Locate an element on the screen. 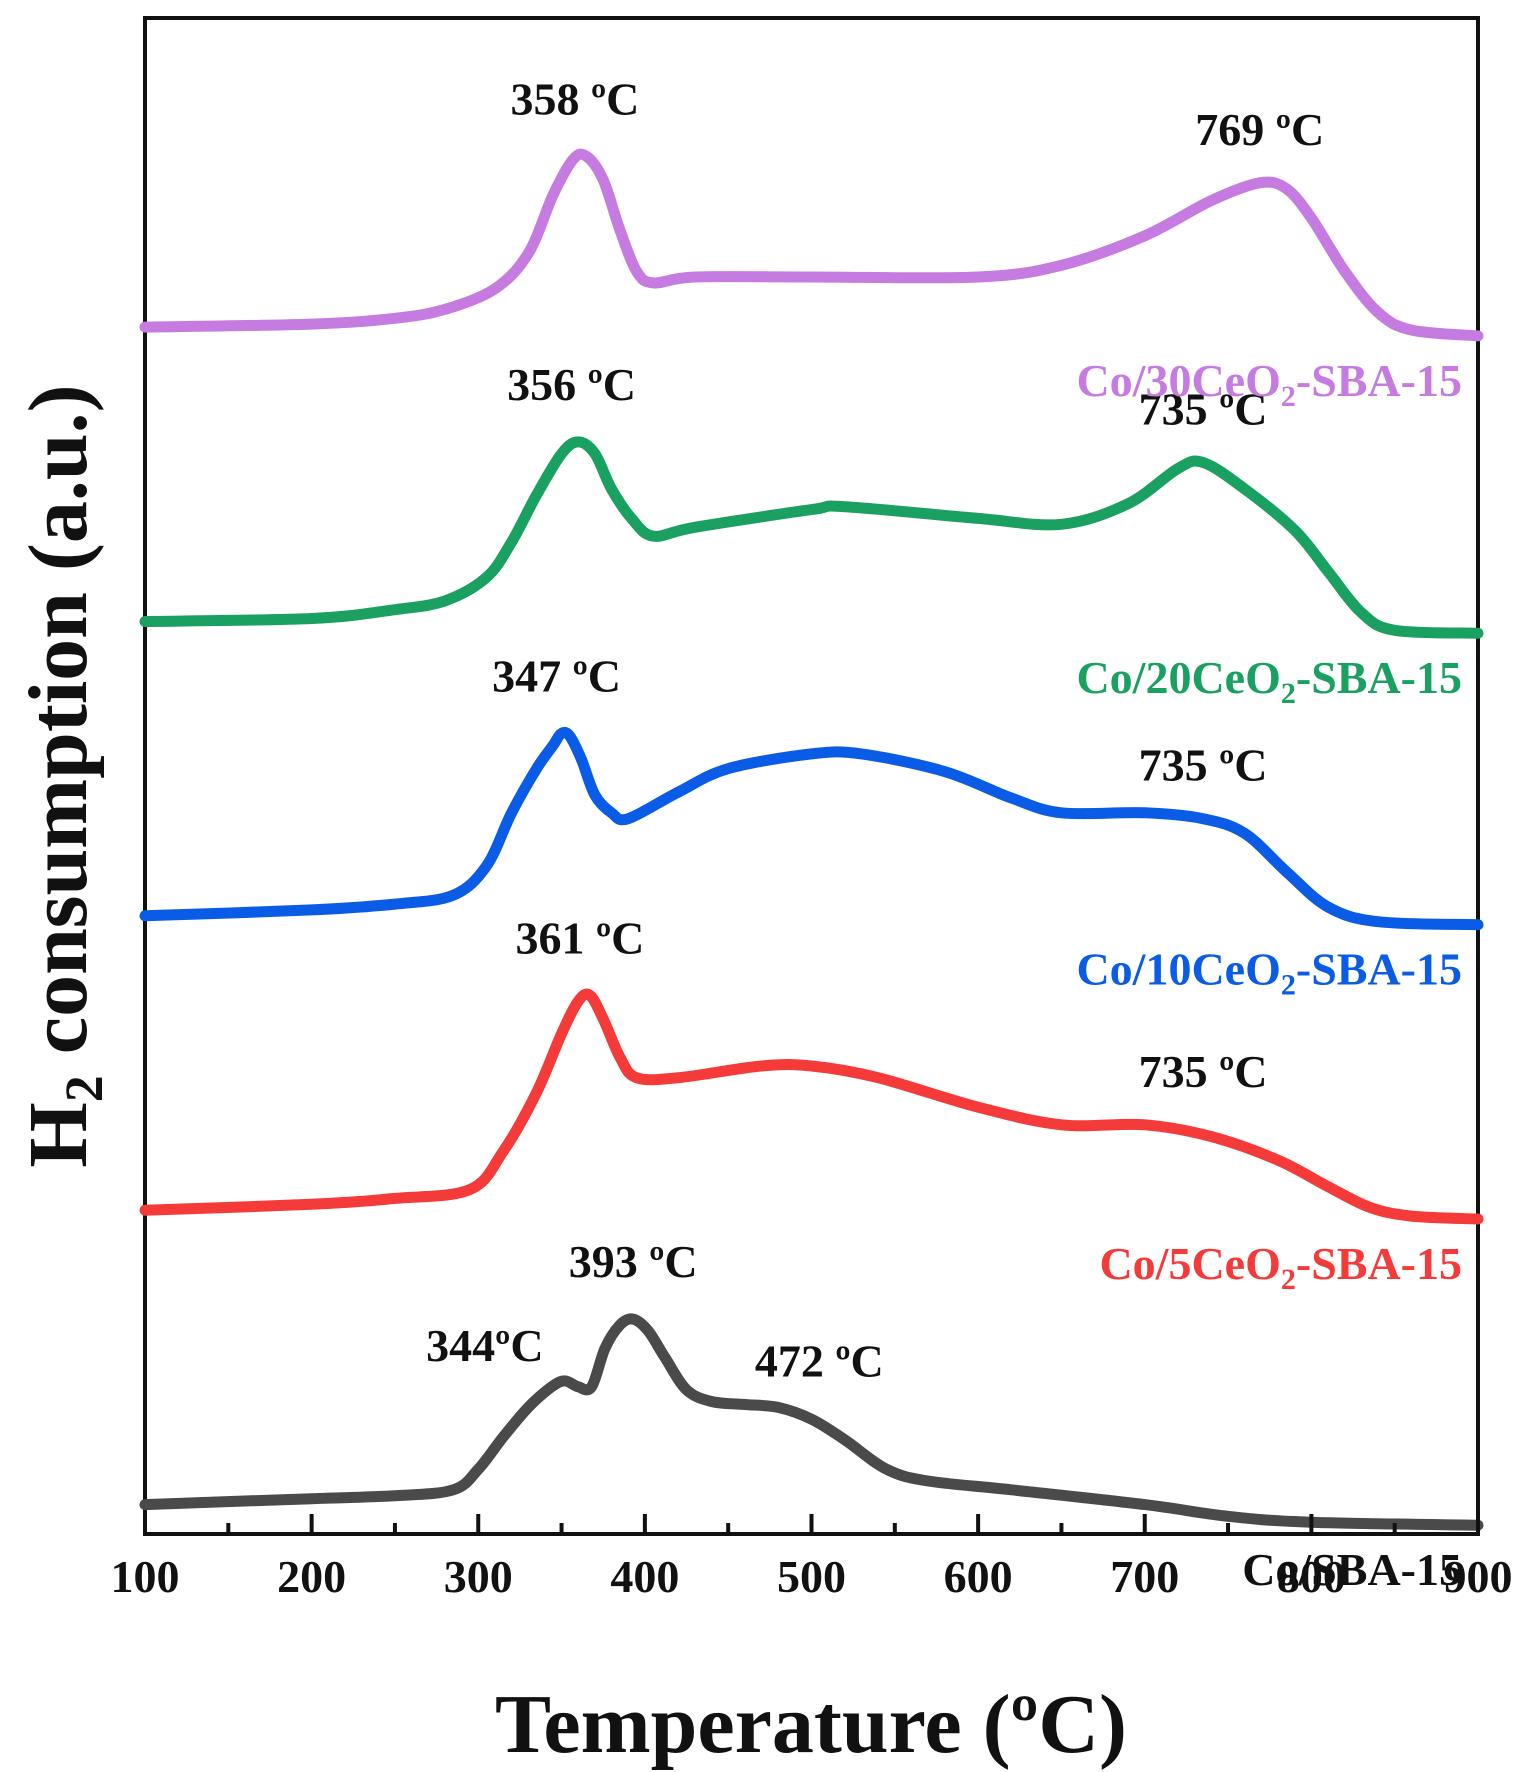 Image resolution: width=1535 pixels, height=1772 pixels. y-axis-title: H2 consumption (a.u.) is located at coordinates (63, 775).